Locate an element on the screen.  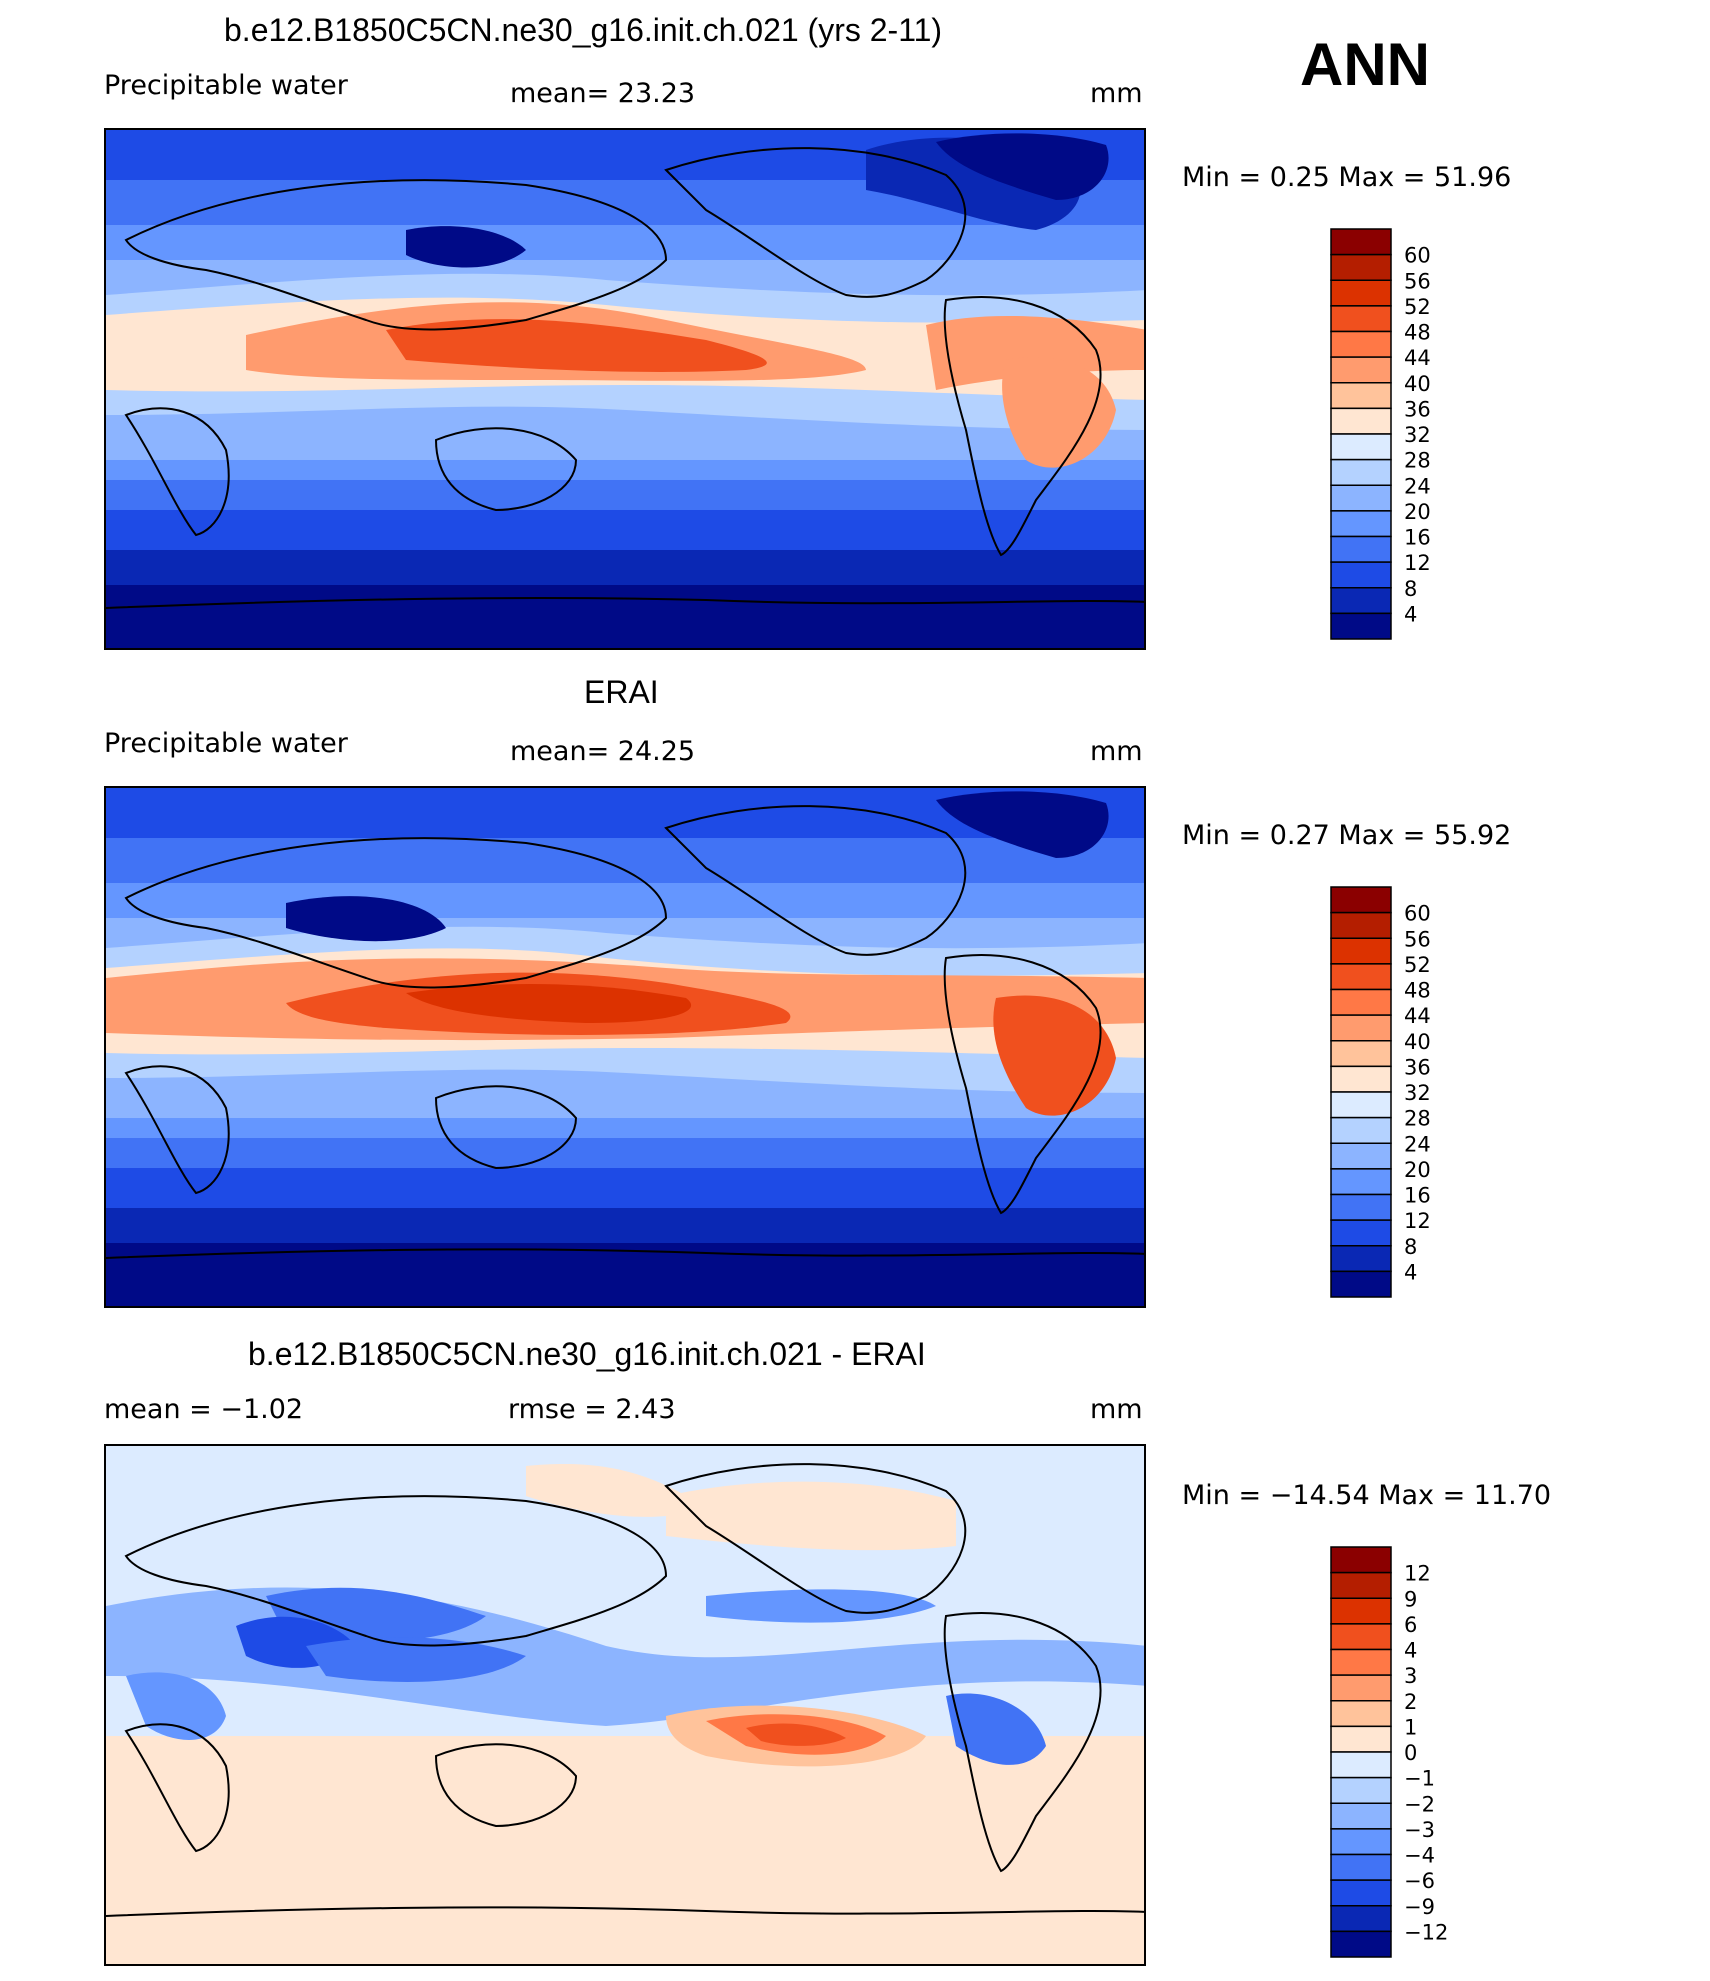
colorbar-tick-label: −2 is located at coordinates (1419, 1804).